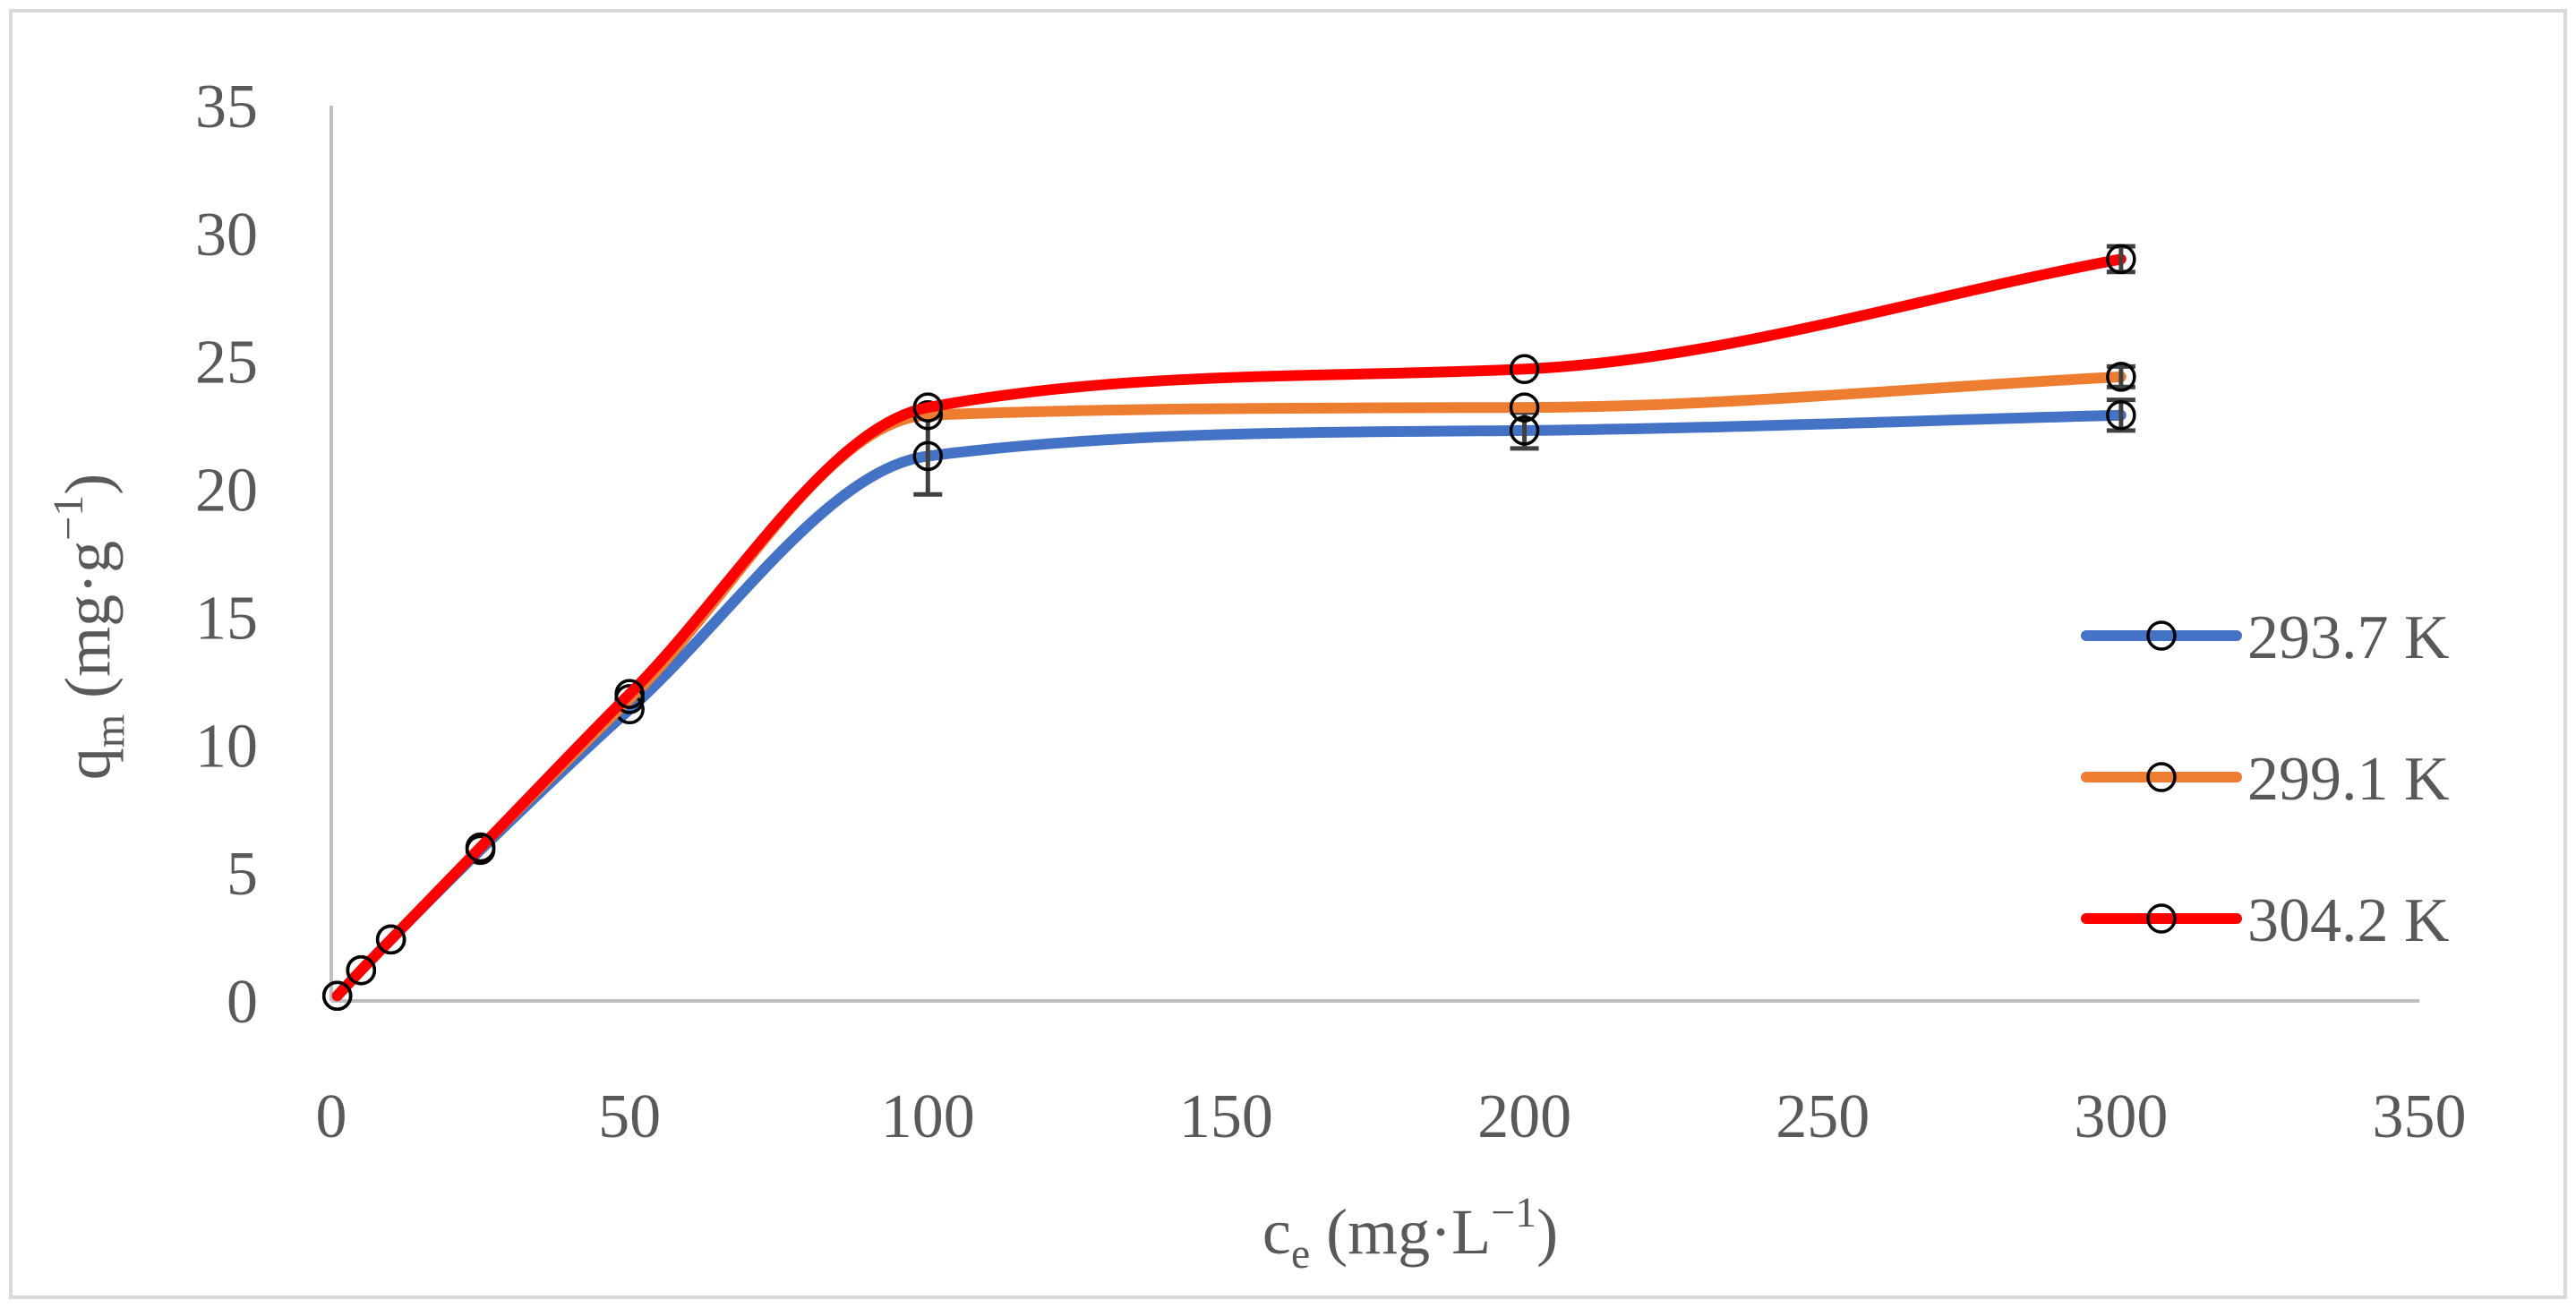  Describe the element at coordinates (226, 363) in the screenshot. I see `y-tick-label: 25` at that location.